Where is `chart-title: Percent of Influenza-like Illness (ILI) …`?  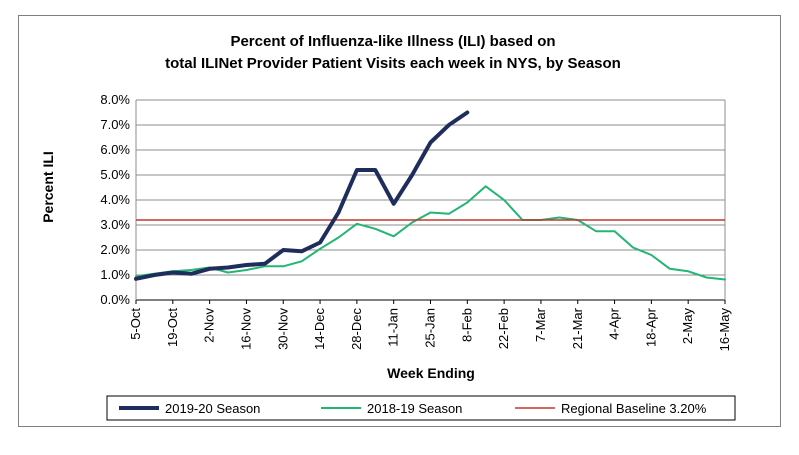 chart-title: Percent of Influenza-like Illness (ILI) … is located at coordinates (392, 41).